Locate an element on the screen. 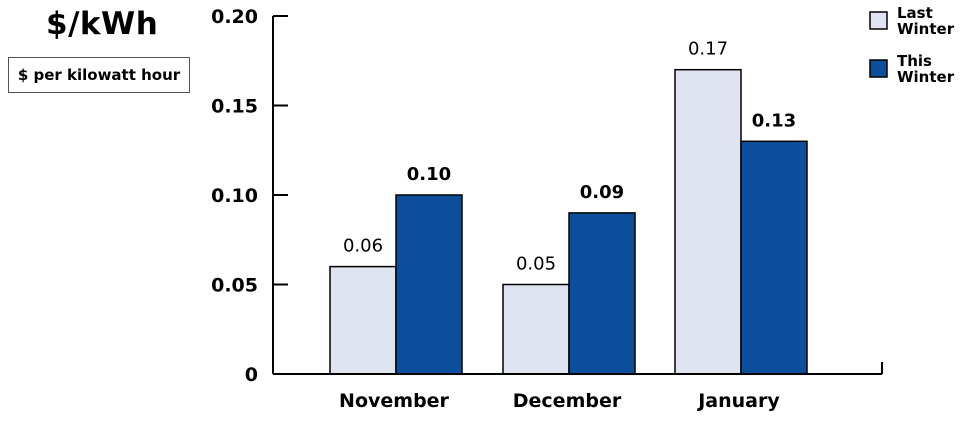 The image size is (967, 422). data-label-this-winter: 0.13 is located at coordinates (774, 120).